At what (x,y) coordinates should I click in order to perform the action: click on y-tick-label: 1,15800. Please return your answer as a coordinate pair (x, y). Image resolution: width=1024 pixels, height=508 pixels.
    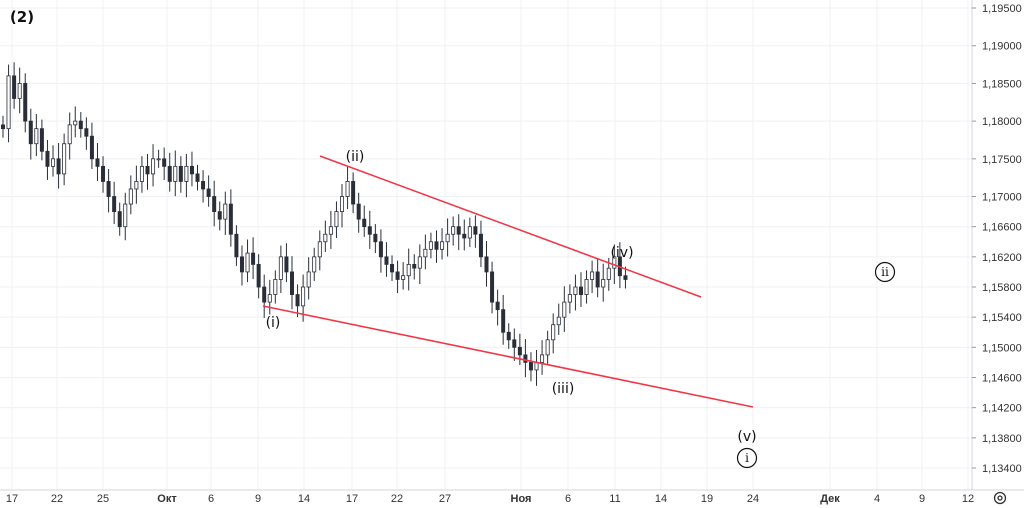
    Looking at the image, I should click on (1002, 288).